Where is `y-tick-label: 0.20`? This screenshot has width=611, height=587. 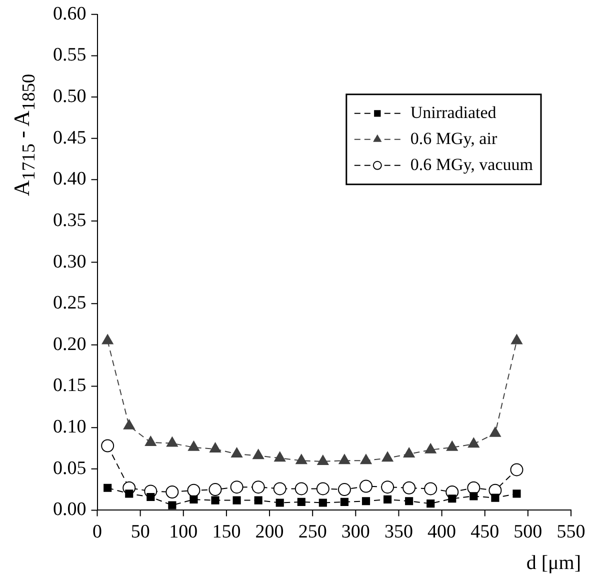 y-tick-label: 0.20 is located at coordinates (69, 344).